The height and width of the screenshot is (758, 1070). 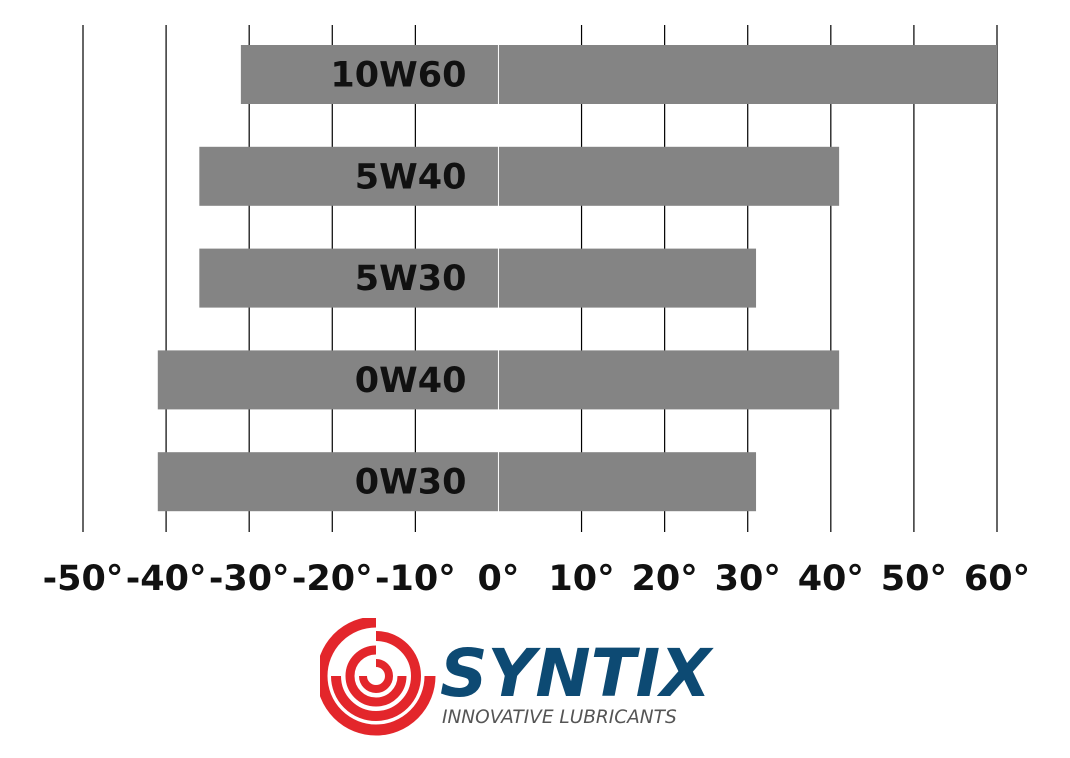 I want to click on tick-label: 20°, so click(x=665, y=579).